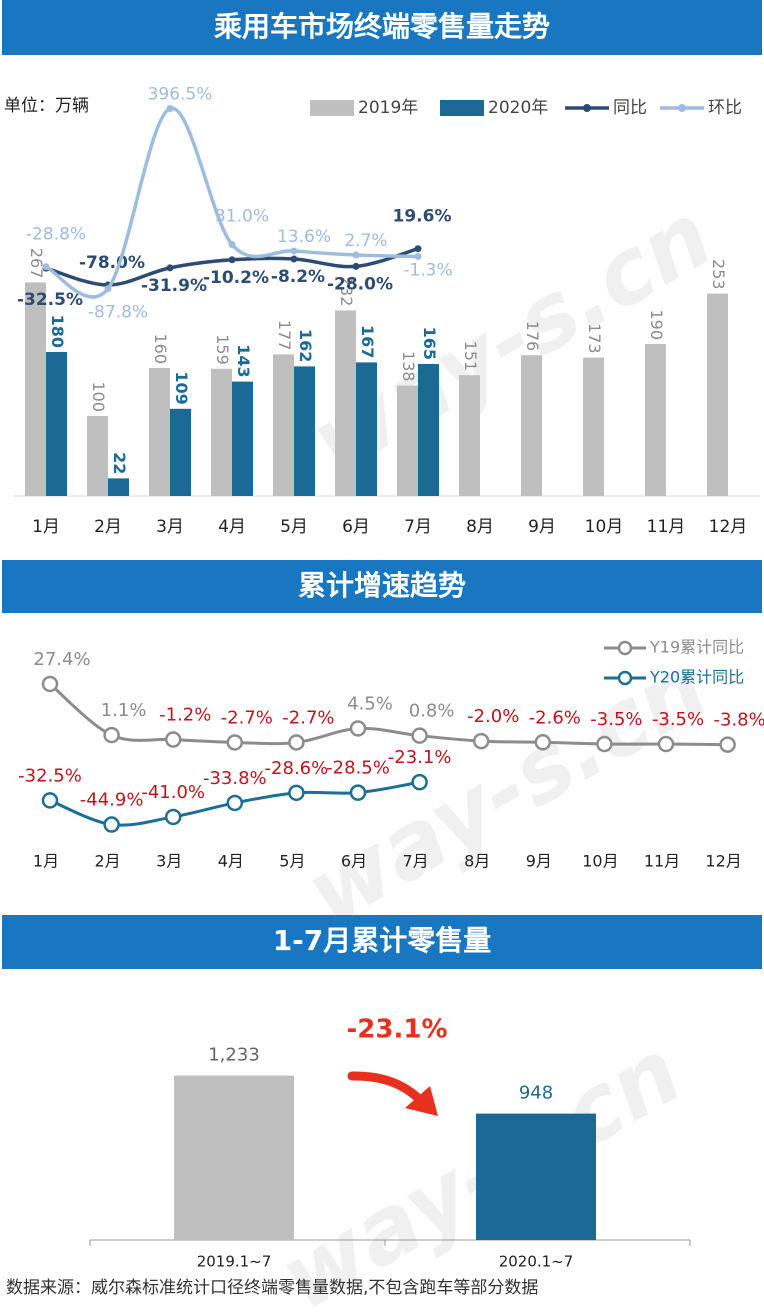  Describe the element at coordinates (518, 108) in the screenshot. I see `legend-label: 2020年` at that location.